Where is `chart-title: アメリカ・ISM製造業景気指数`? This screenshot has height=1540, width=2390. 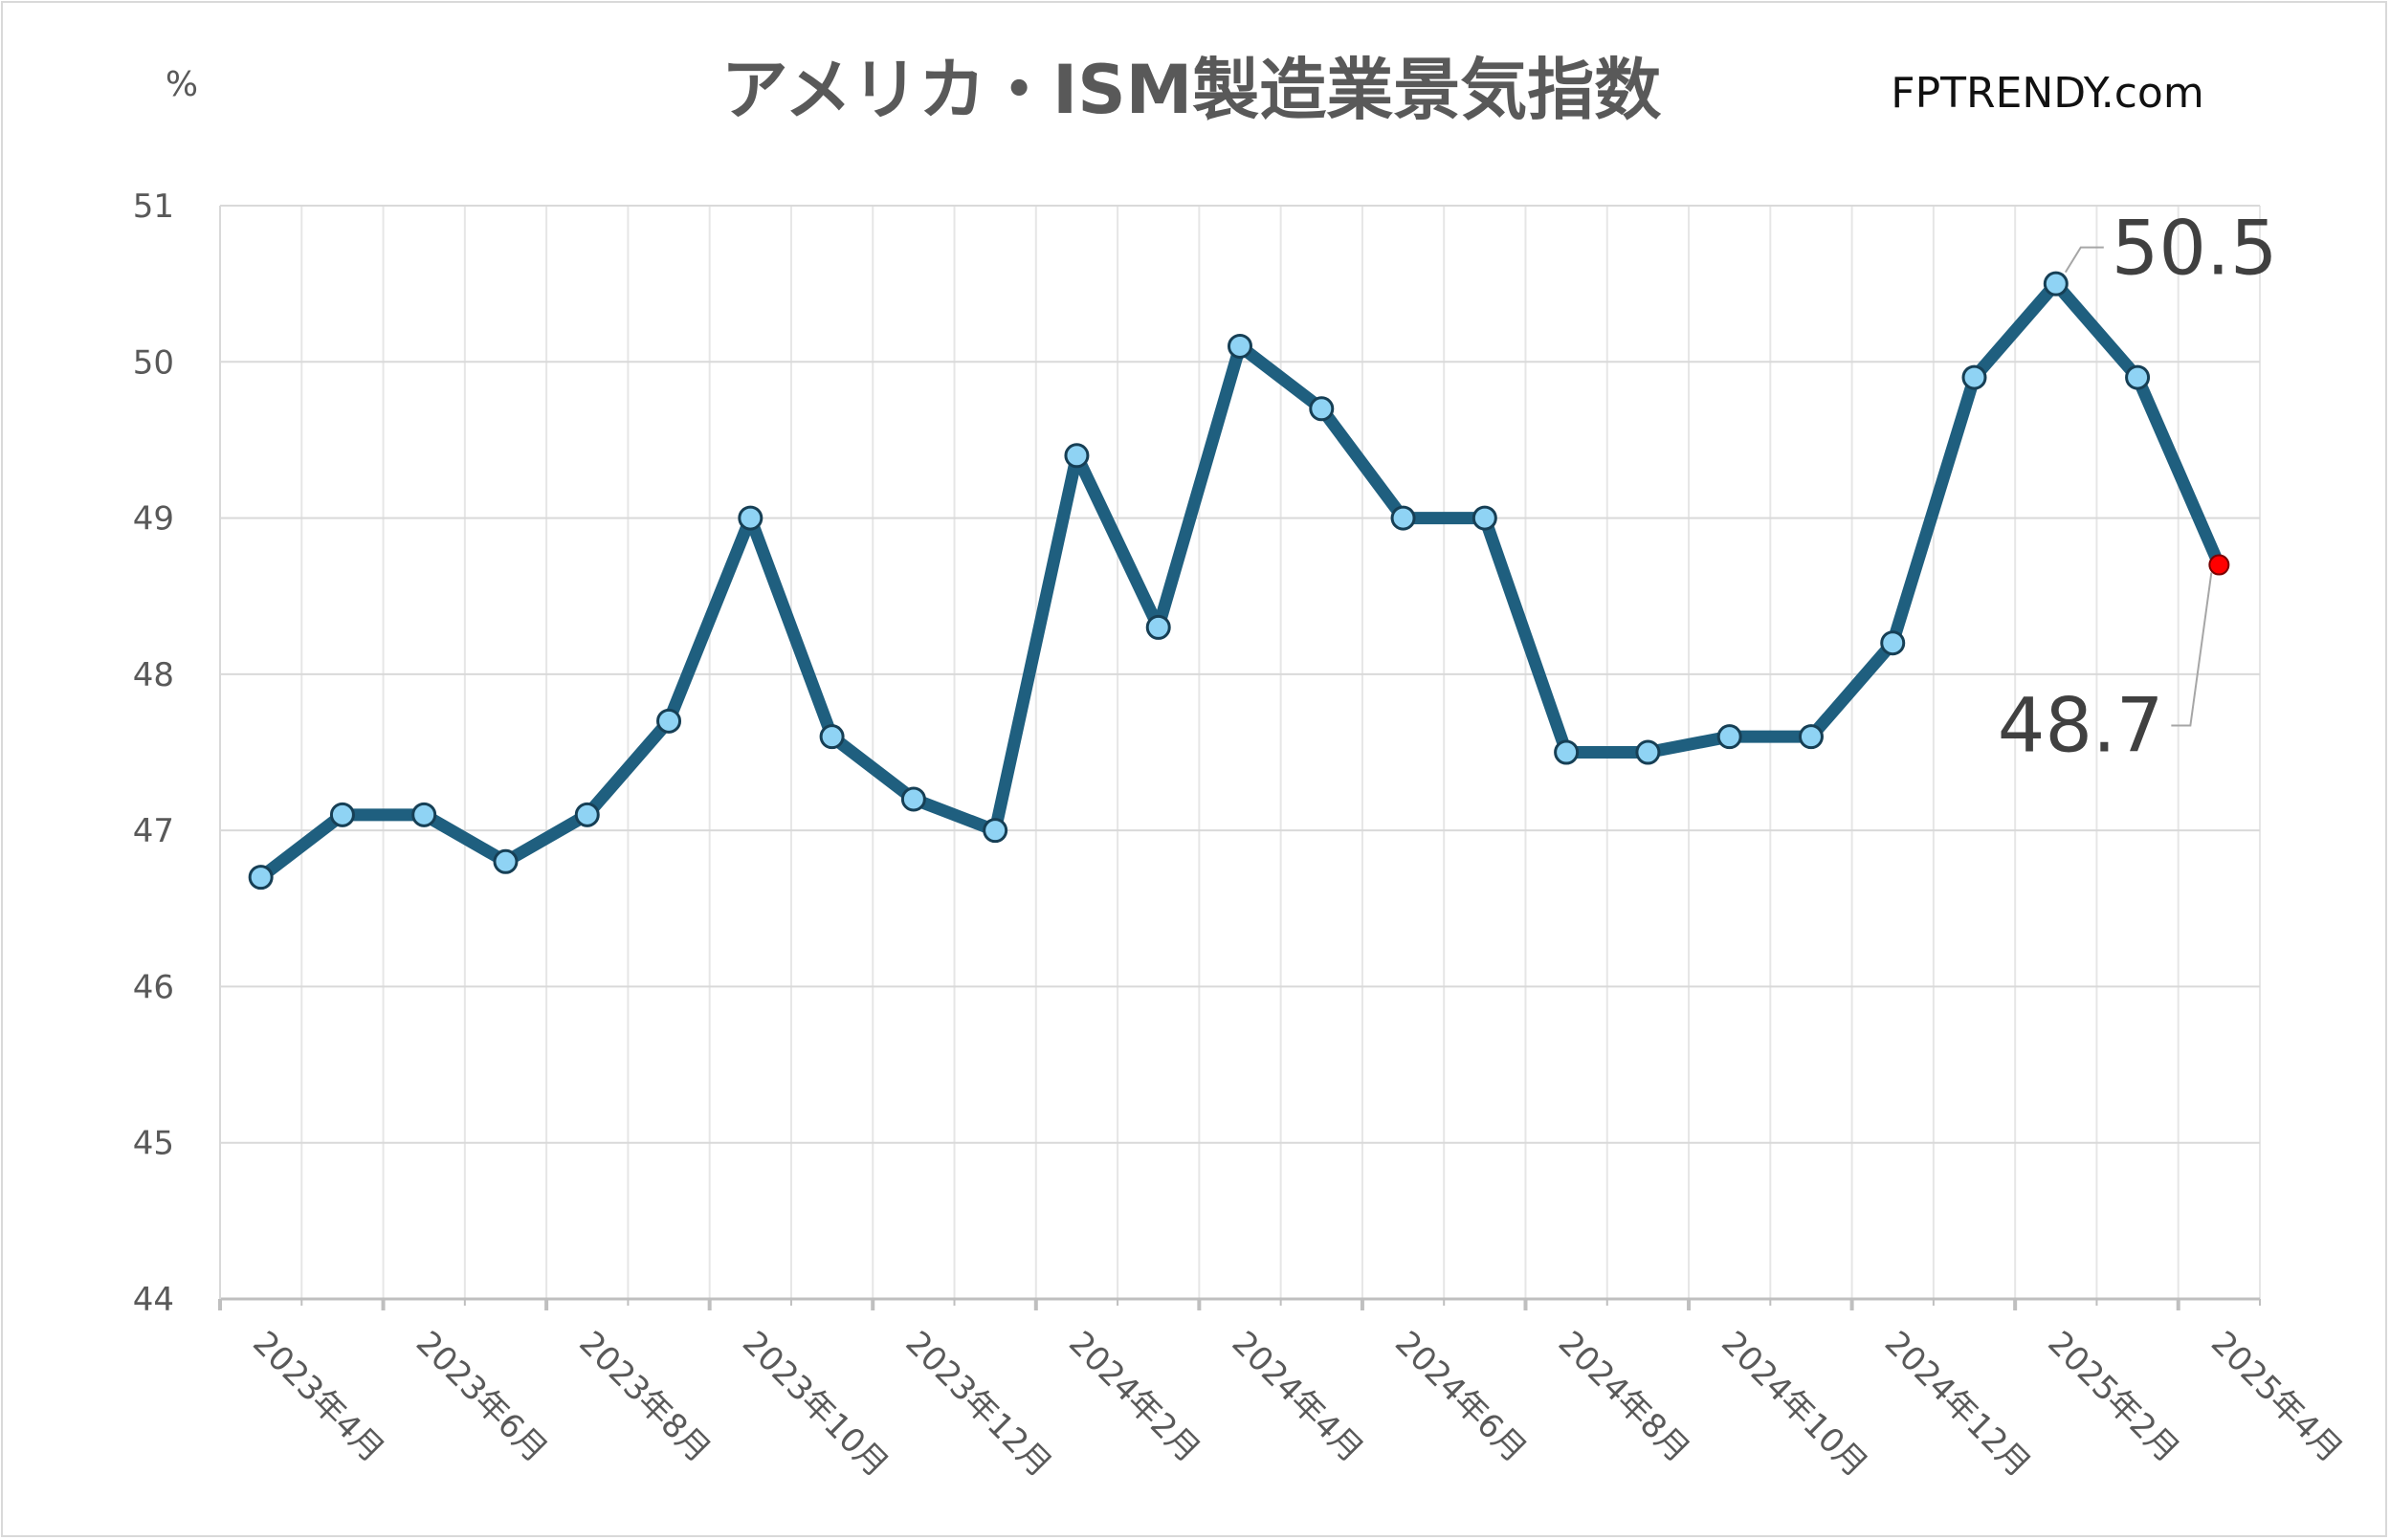
chart-title: アメリカ・ISM製造業景気指数 is located at coordinates (1191, 90).